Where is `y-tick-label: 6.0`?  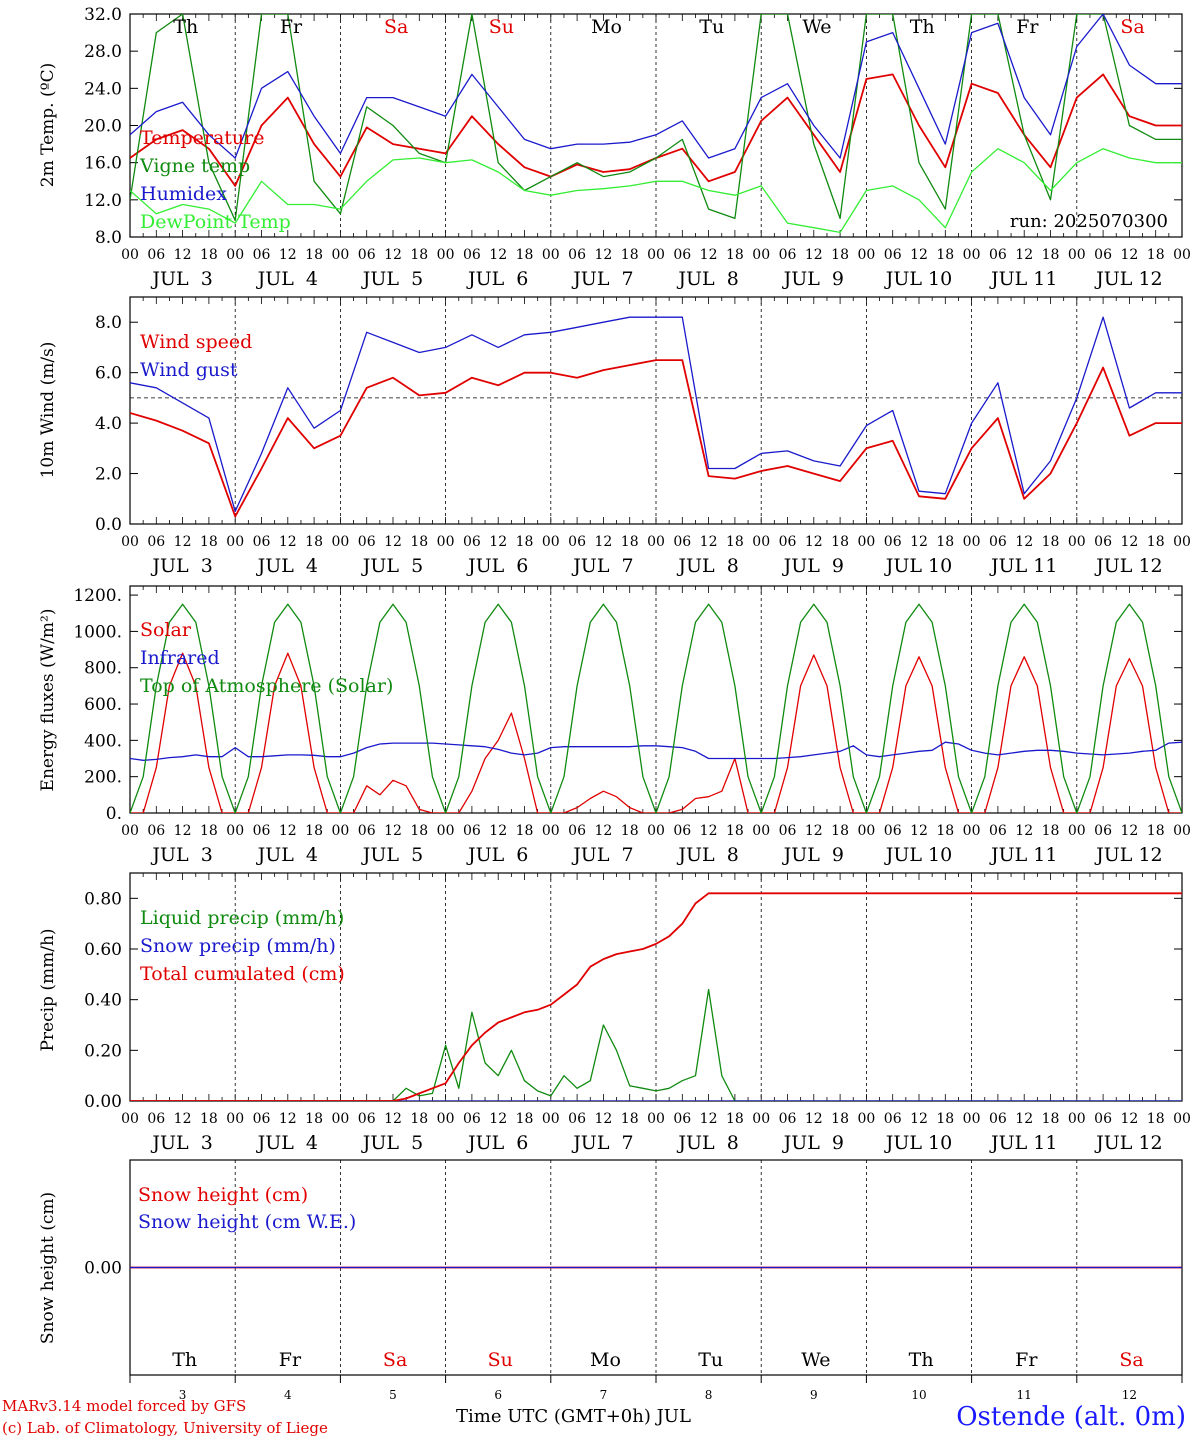
y-tick-label: 6.0 is located at coordinates (108, 374).